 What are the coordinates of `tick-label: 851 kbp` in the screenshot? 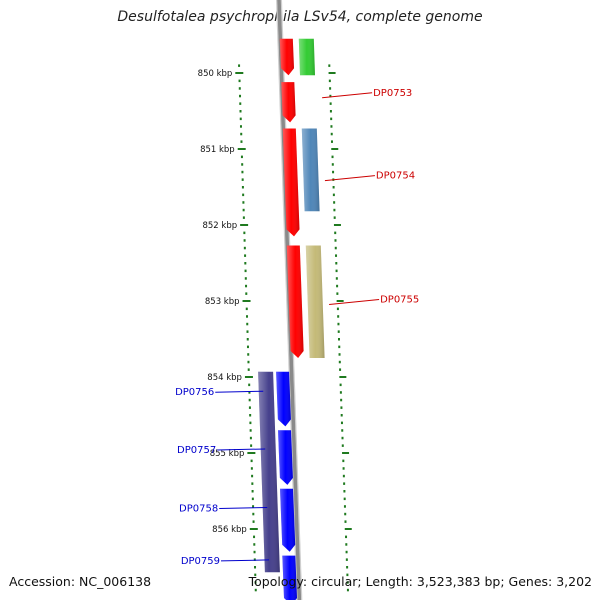 It's located at (217, 150).